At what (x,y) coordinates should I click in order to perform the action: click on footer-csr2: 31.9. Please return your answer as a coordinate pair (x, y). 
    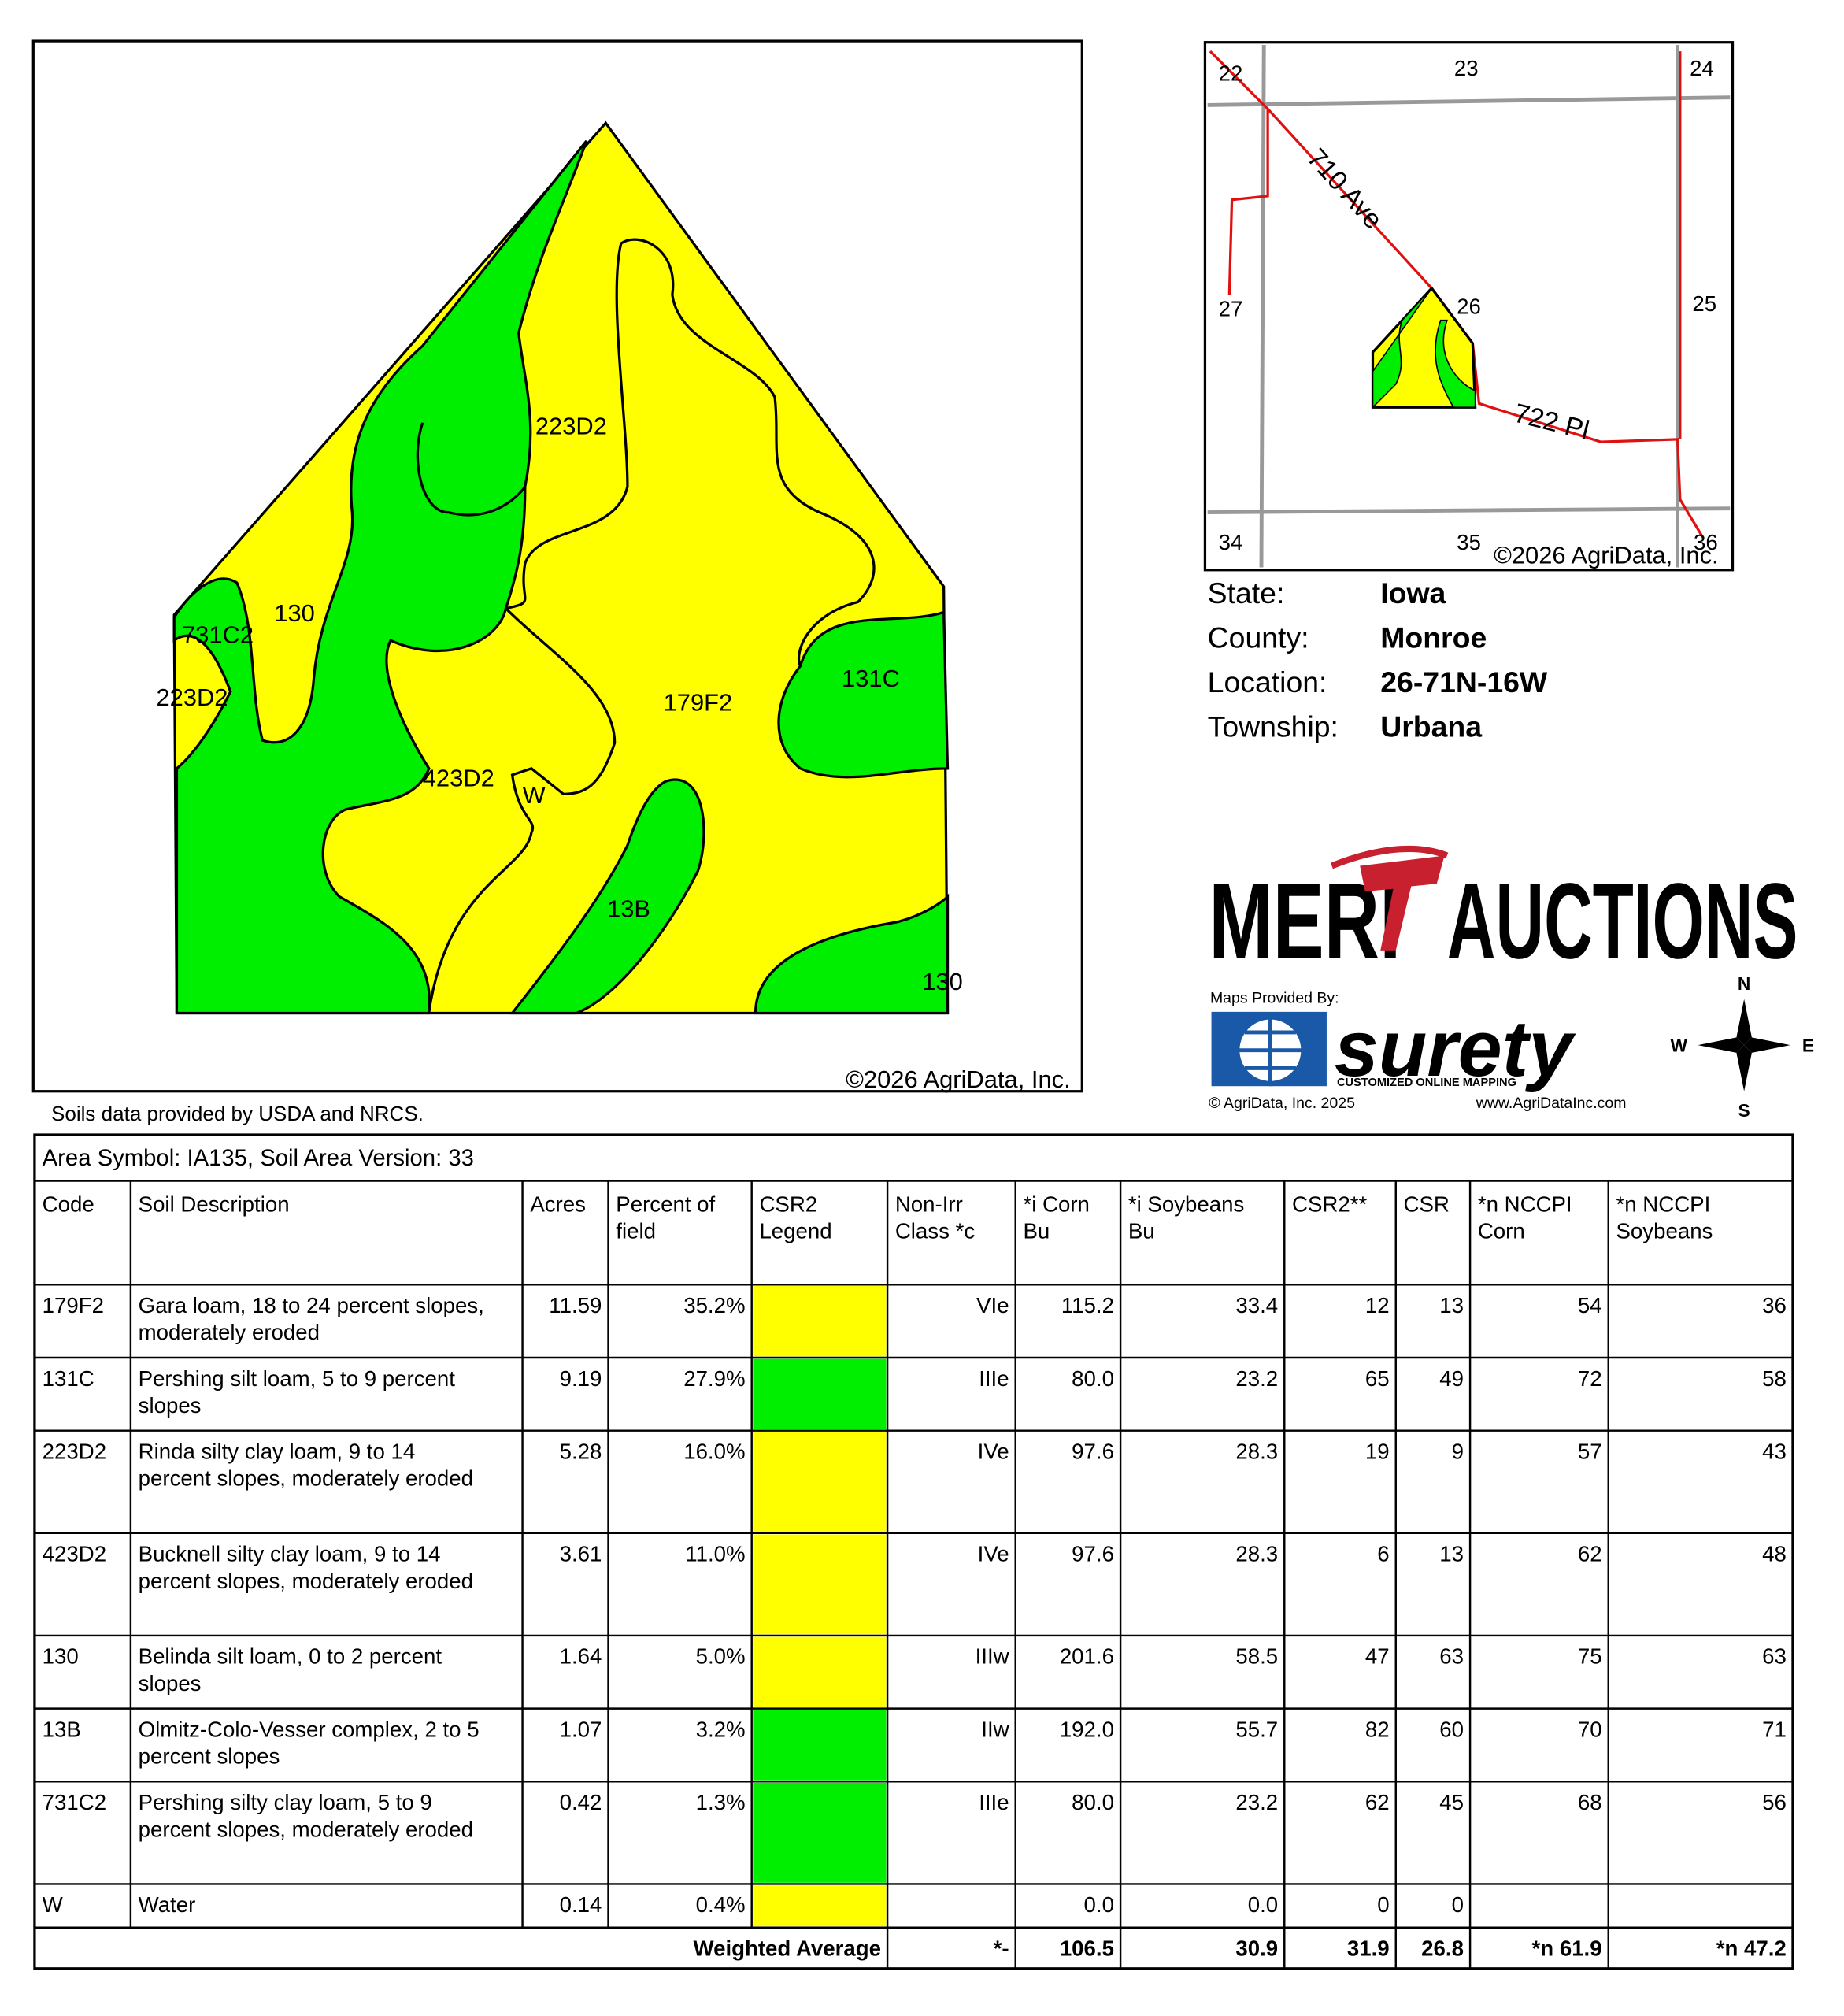
    Looking at the image, I should click on (1368, 1948).